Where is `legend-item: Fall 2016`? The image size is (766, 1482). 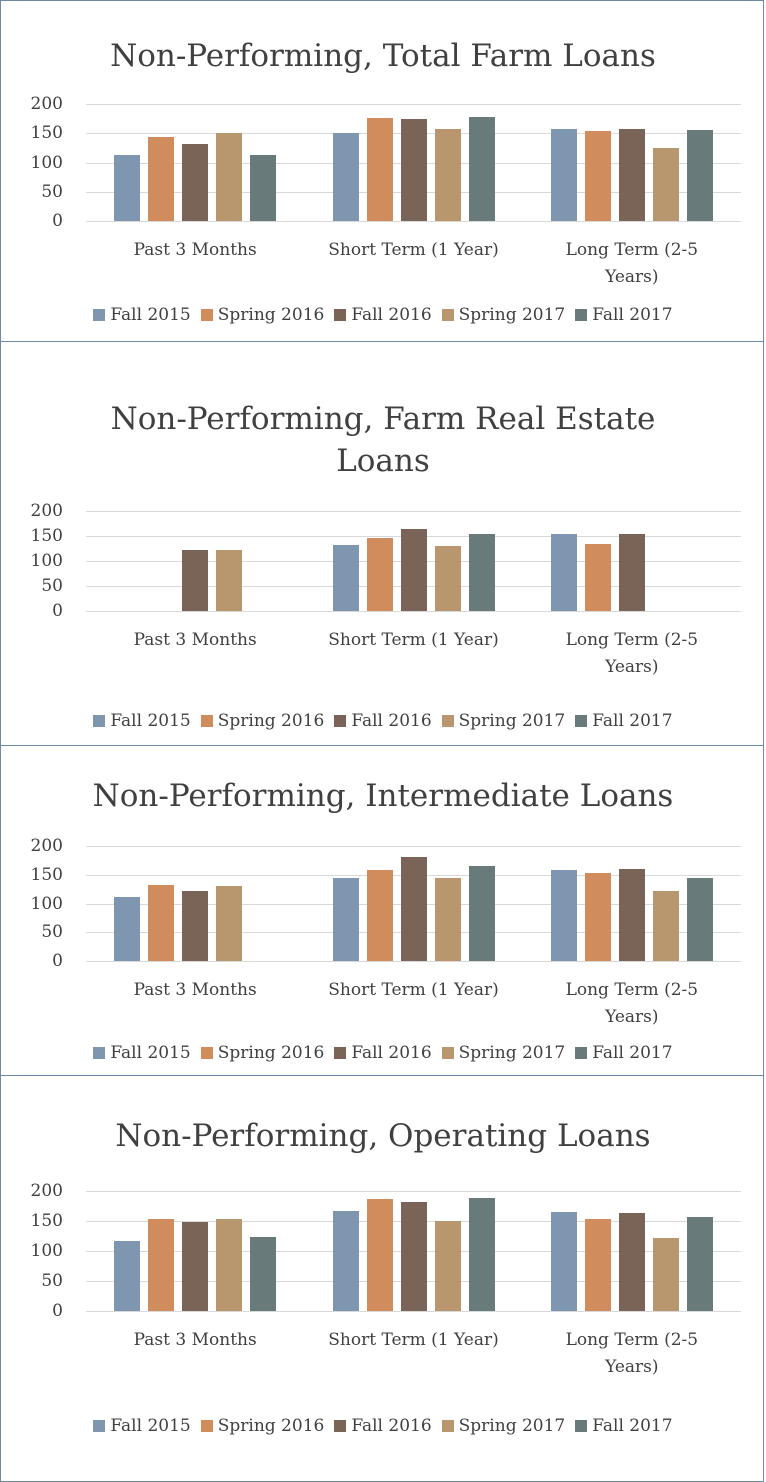
legend-item: Fall 2016 is located at coordinates (383, 315).